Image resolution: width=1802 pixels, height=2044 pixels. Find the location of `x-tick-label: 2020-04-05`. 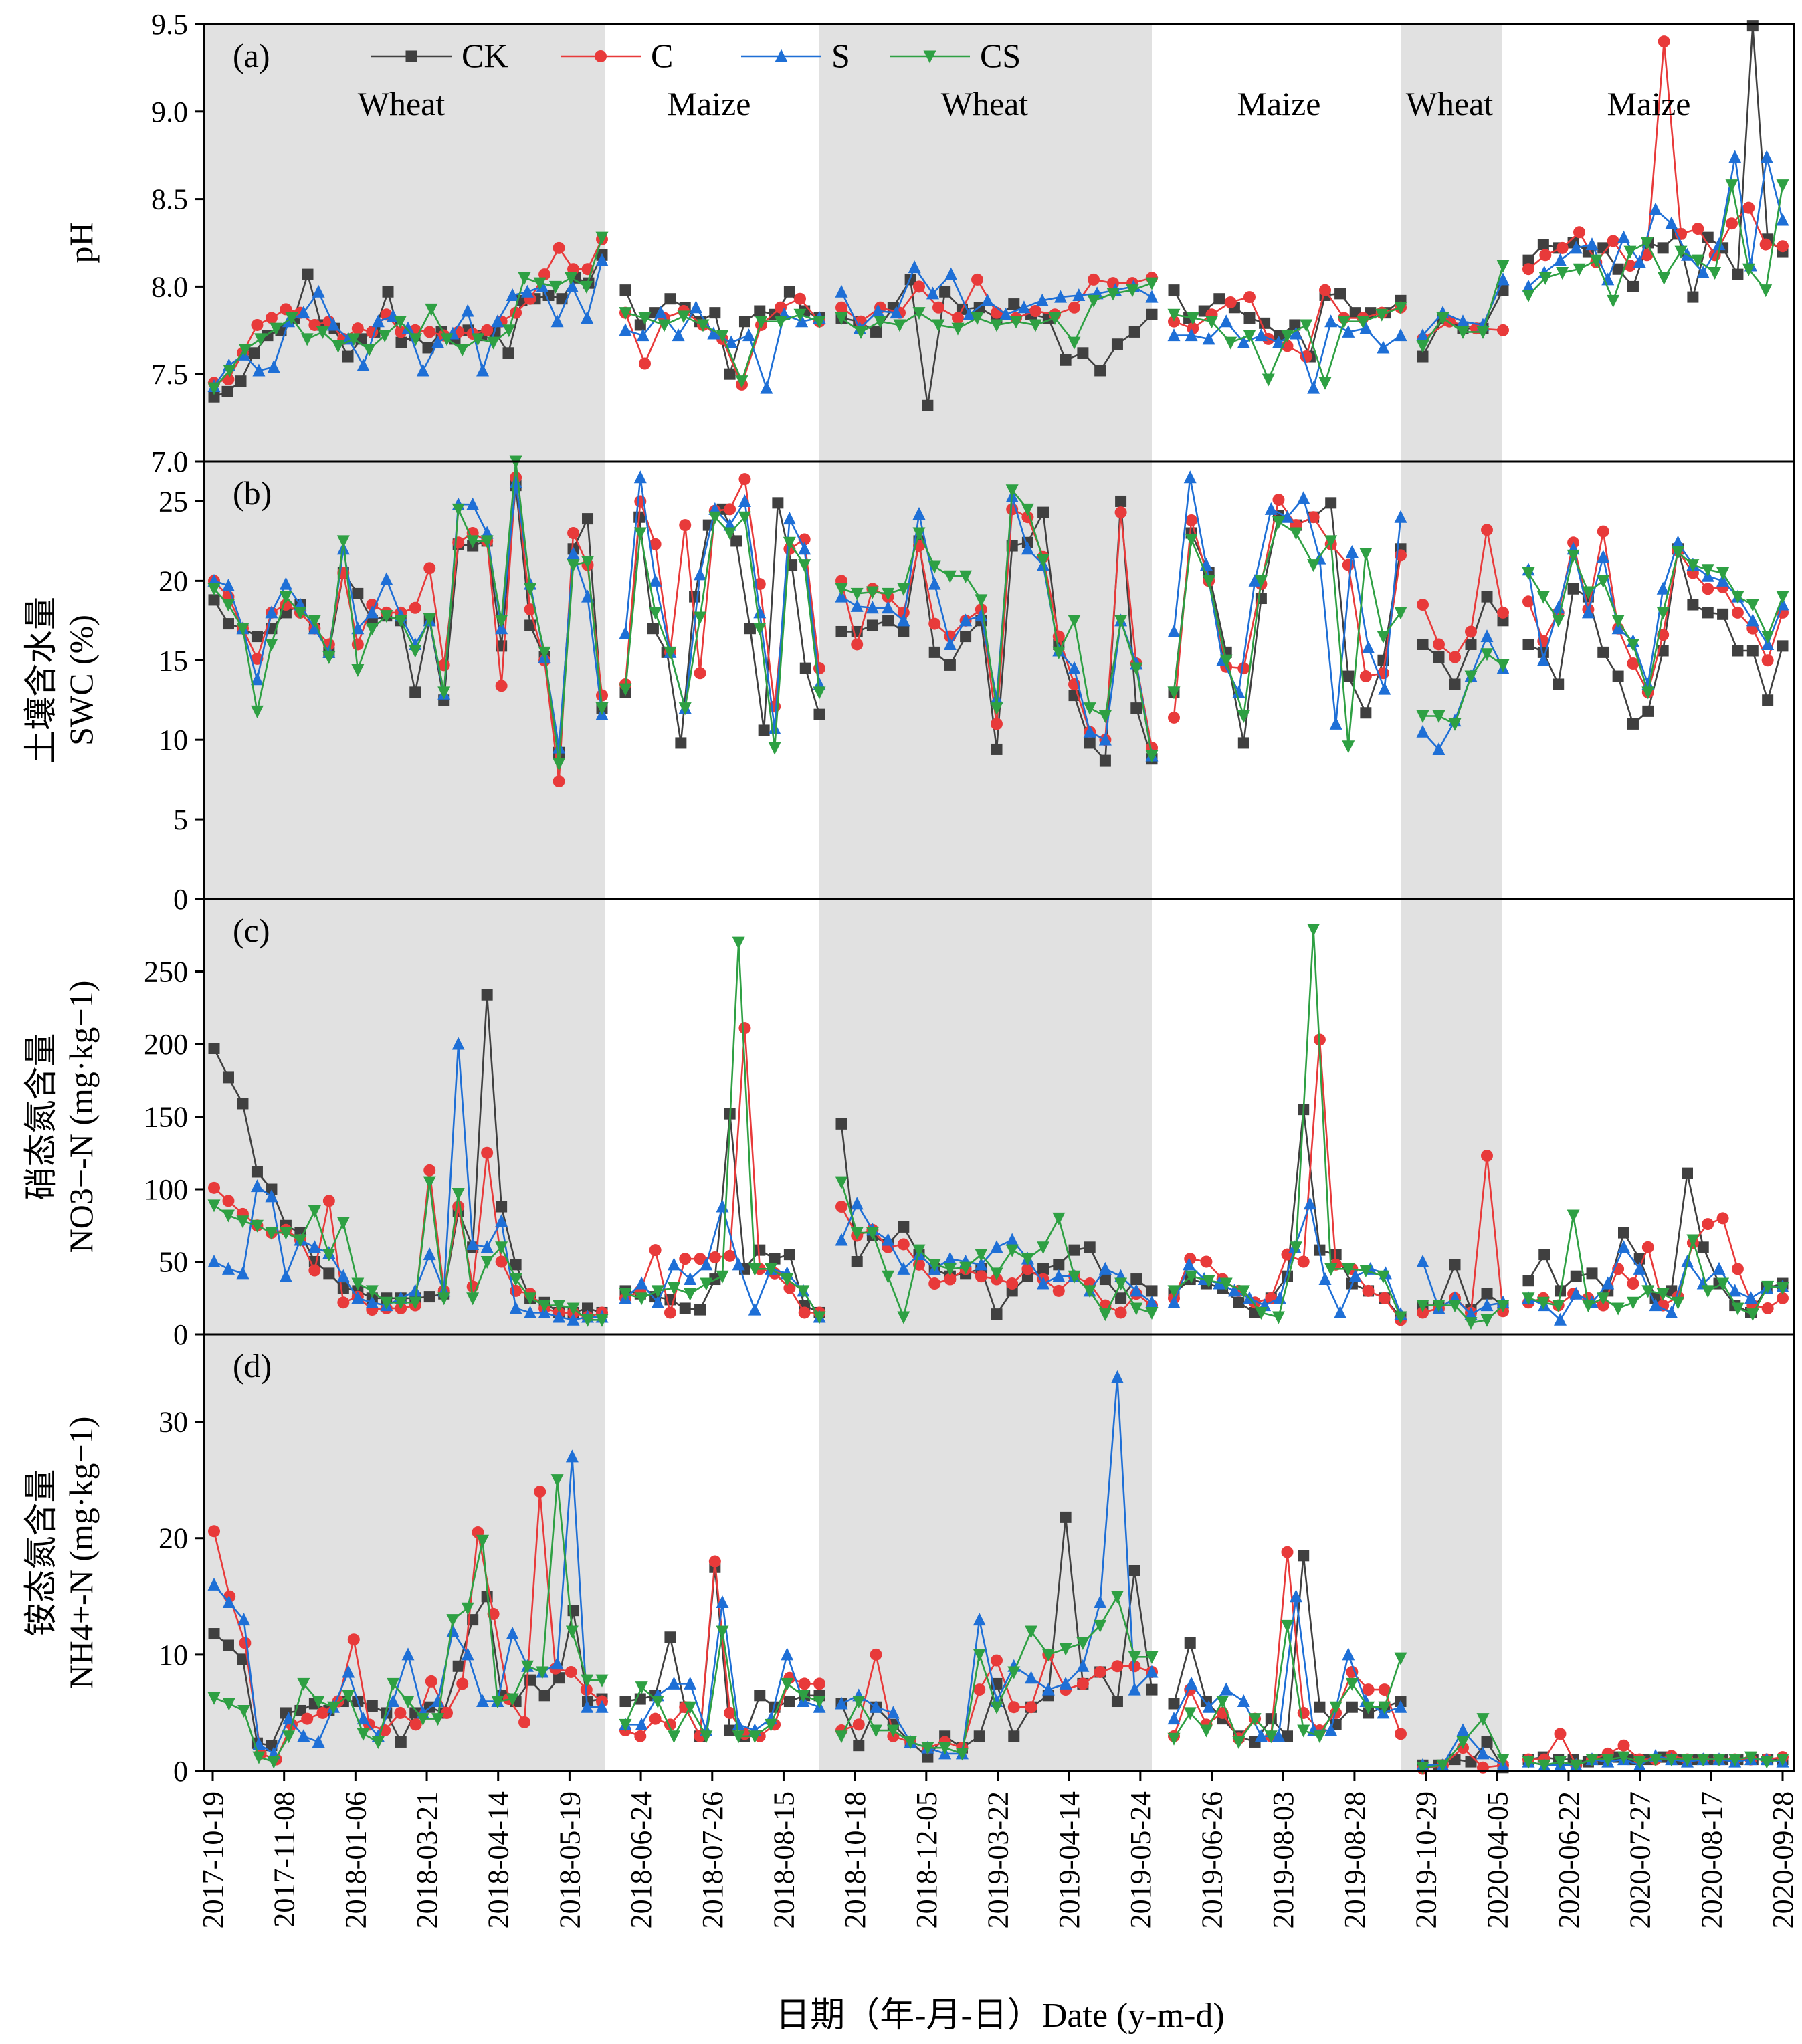

x-tick-label: 2020-04-05 is located at coordinates (1497, 1859).